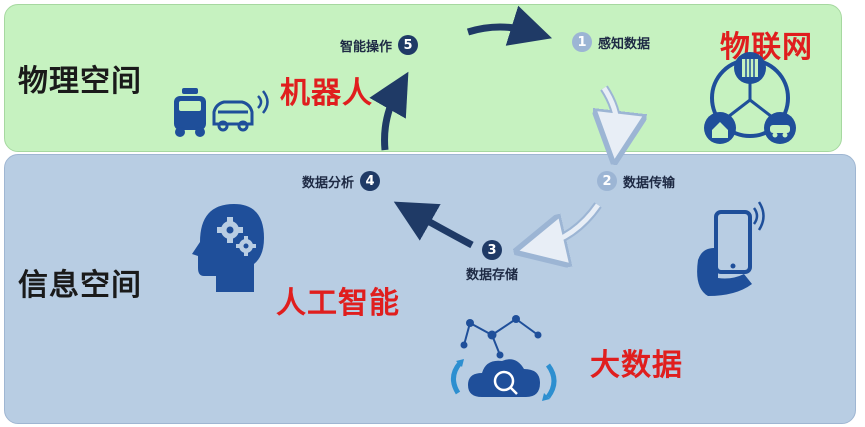  I want to click on step-2: 2 数据传输, so click(636, 181).